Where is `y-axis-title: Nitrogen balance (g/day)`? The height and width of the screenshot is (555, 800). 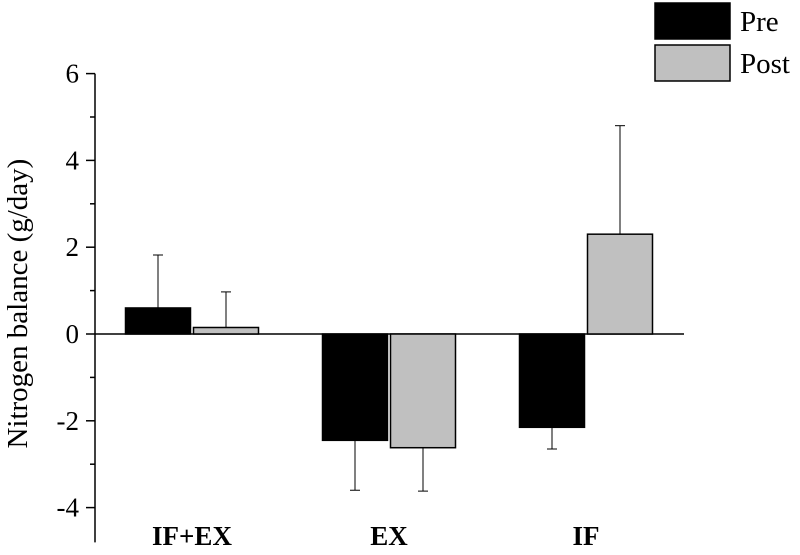 y-axis-title: Nitrogen balance (g/day) is located at coordinates (18, 304).